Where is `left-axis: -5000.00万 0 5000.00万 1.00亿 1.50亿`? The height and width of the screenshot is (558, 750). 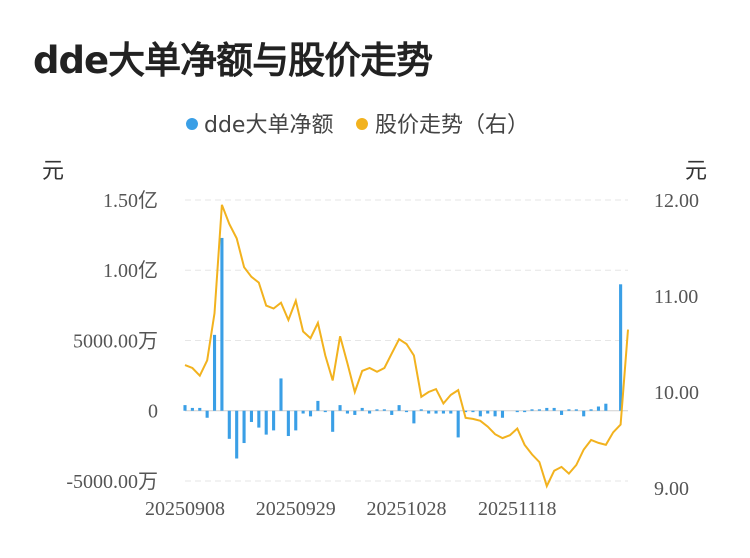 left-axis: -5000.00万 0 5000.00万 1.00亿 1.50亿 is located at coordinates (112, 341).